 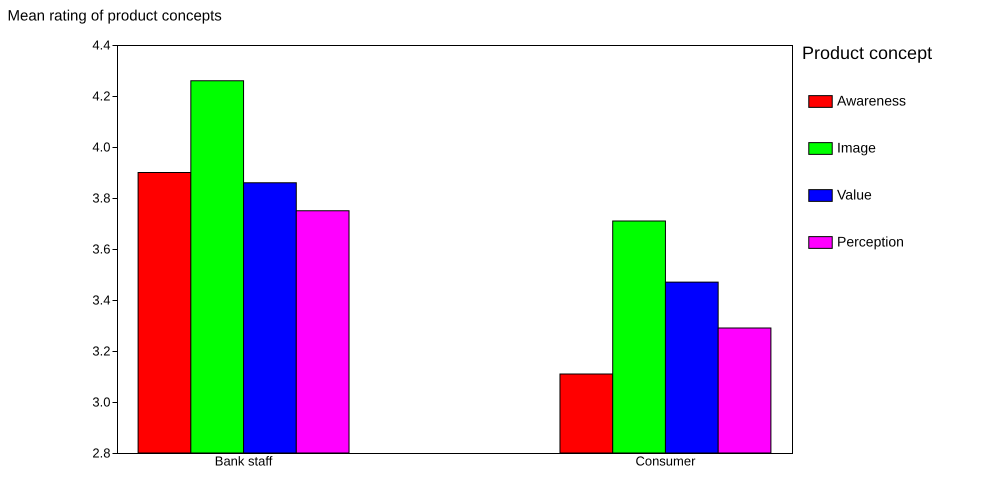 What do you see at coordinates (101, 402) in the screenshot?
I see `y-tick-label: 3.0` at bounding box center [101, 402].